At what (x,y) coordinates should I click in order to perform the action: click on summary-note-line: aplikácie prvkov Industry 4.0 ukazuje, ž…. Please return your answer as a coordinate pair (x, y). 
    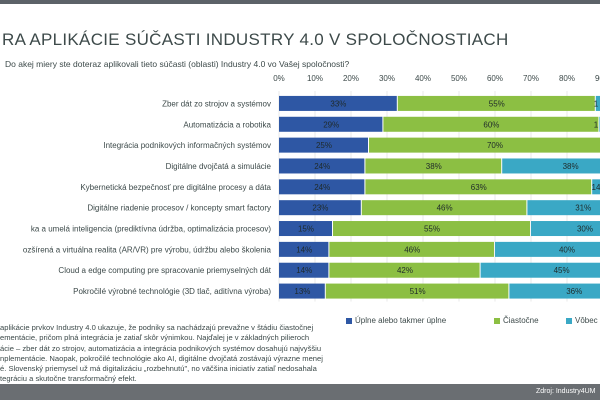
    Looking at the image, I should click on (157, 327).